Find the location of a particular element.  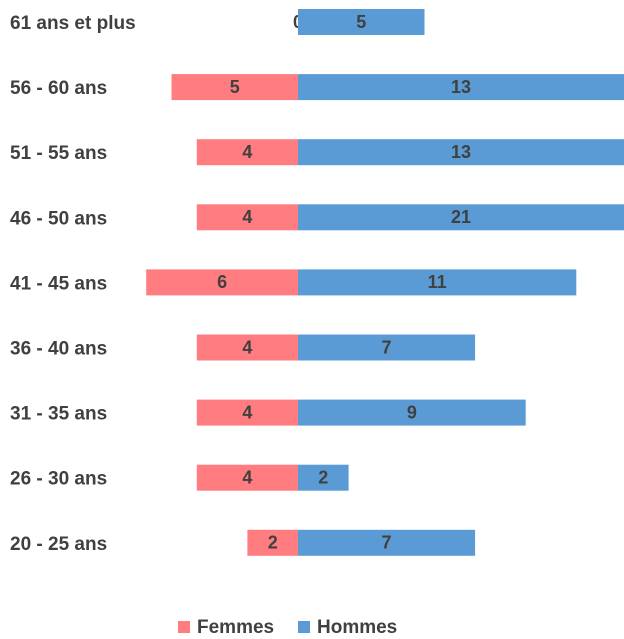

category-label: 56 - 60 ans is located at coordinates (58, 88).